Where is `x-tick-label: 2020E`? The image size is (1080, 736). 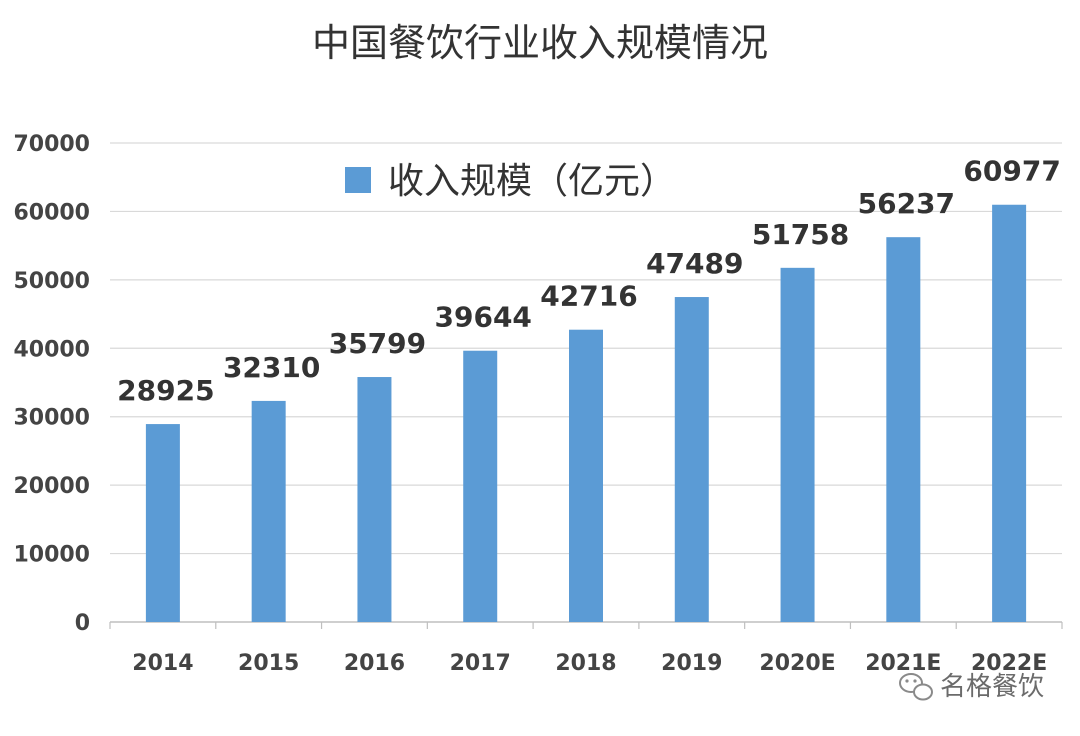 x-tick-label: 2020E is located at coordinates (797, 663).